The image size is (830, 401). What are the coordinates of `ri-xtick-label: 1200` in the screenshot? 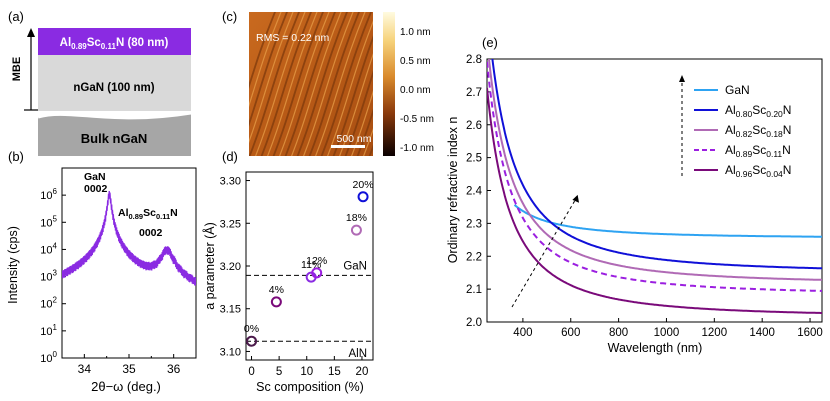 It's located at (715, 333).